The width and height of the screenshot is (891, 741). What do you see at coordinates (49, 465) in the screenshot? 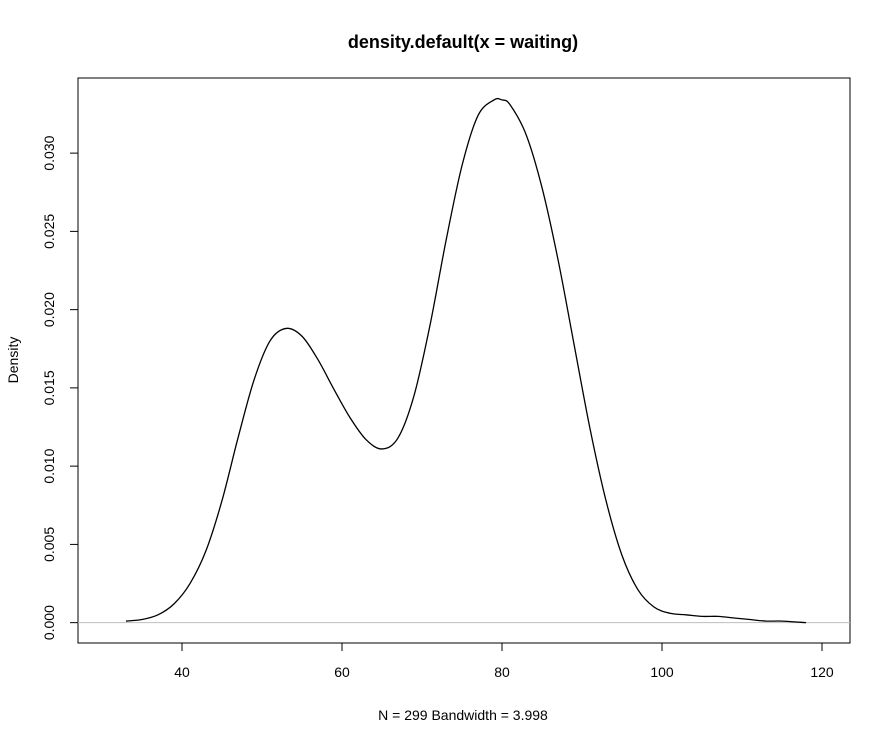
I see `y-tick-label: 0.010` at bounding box center [49, 465].